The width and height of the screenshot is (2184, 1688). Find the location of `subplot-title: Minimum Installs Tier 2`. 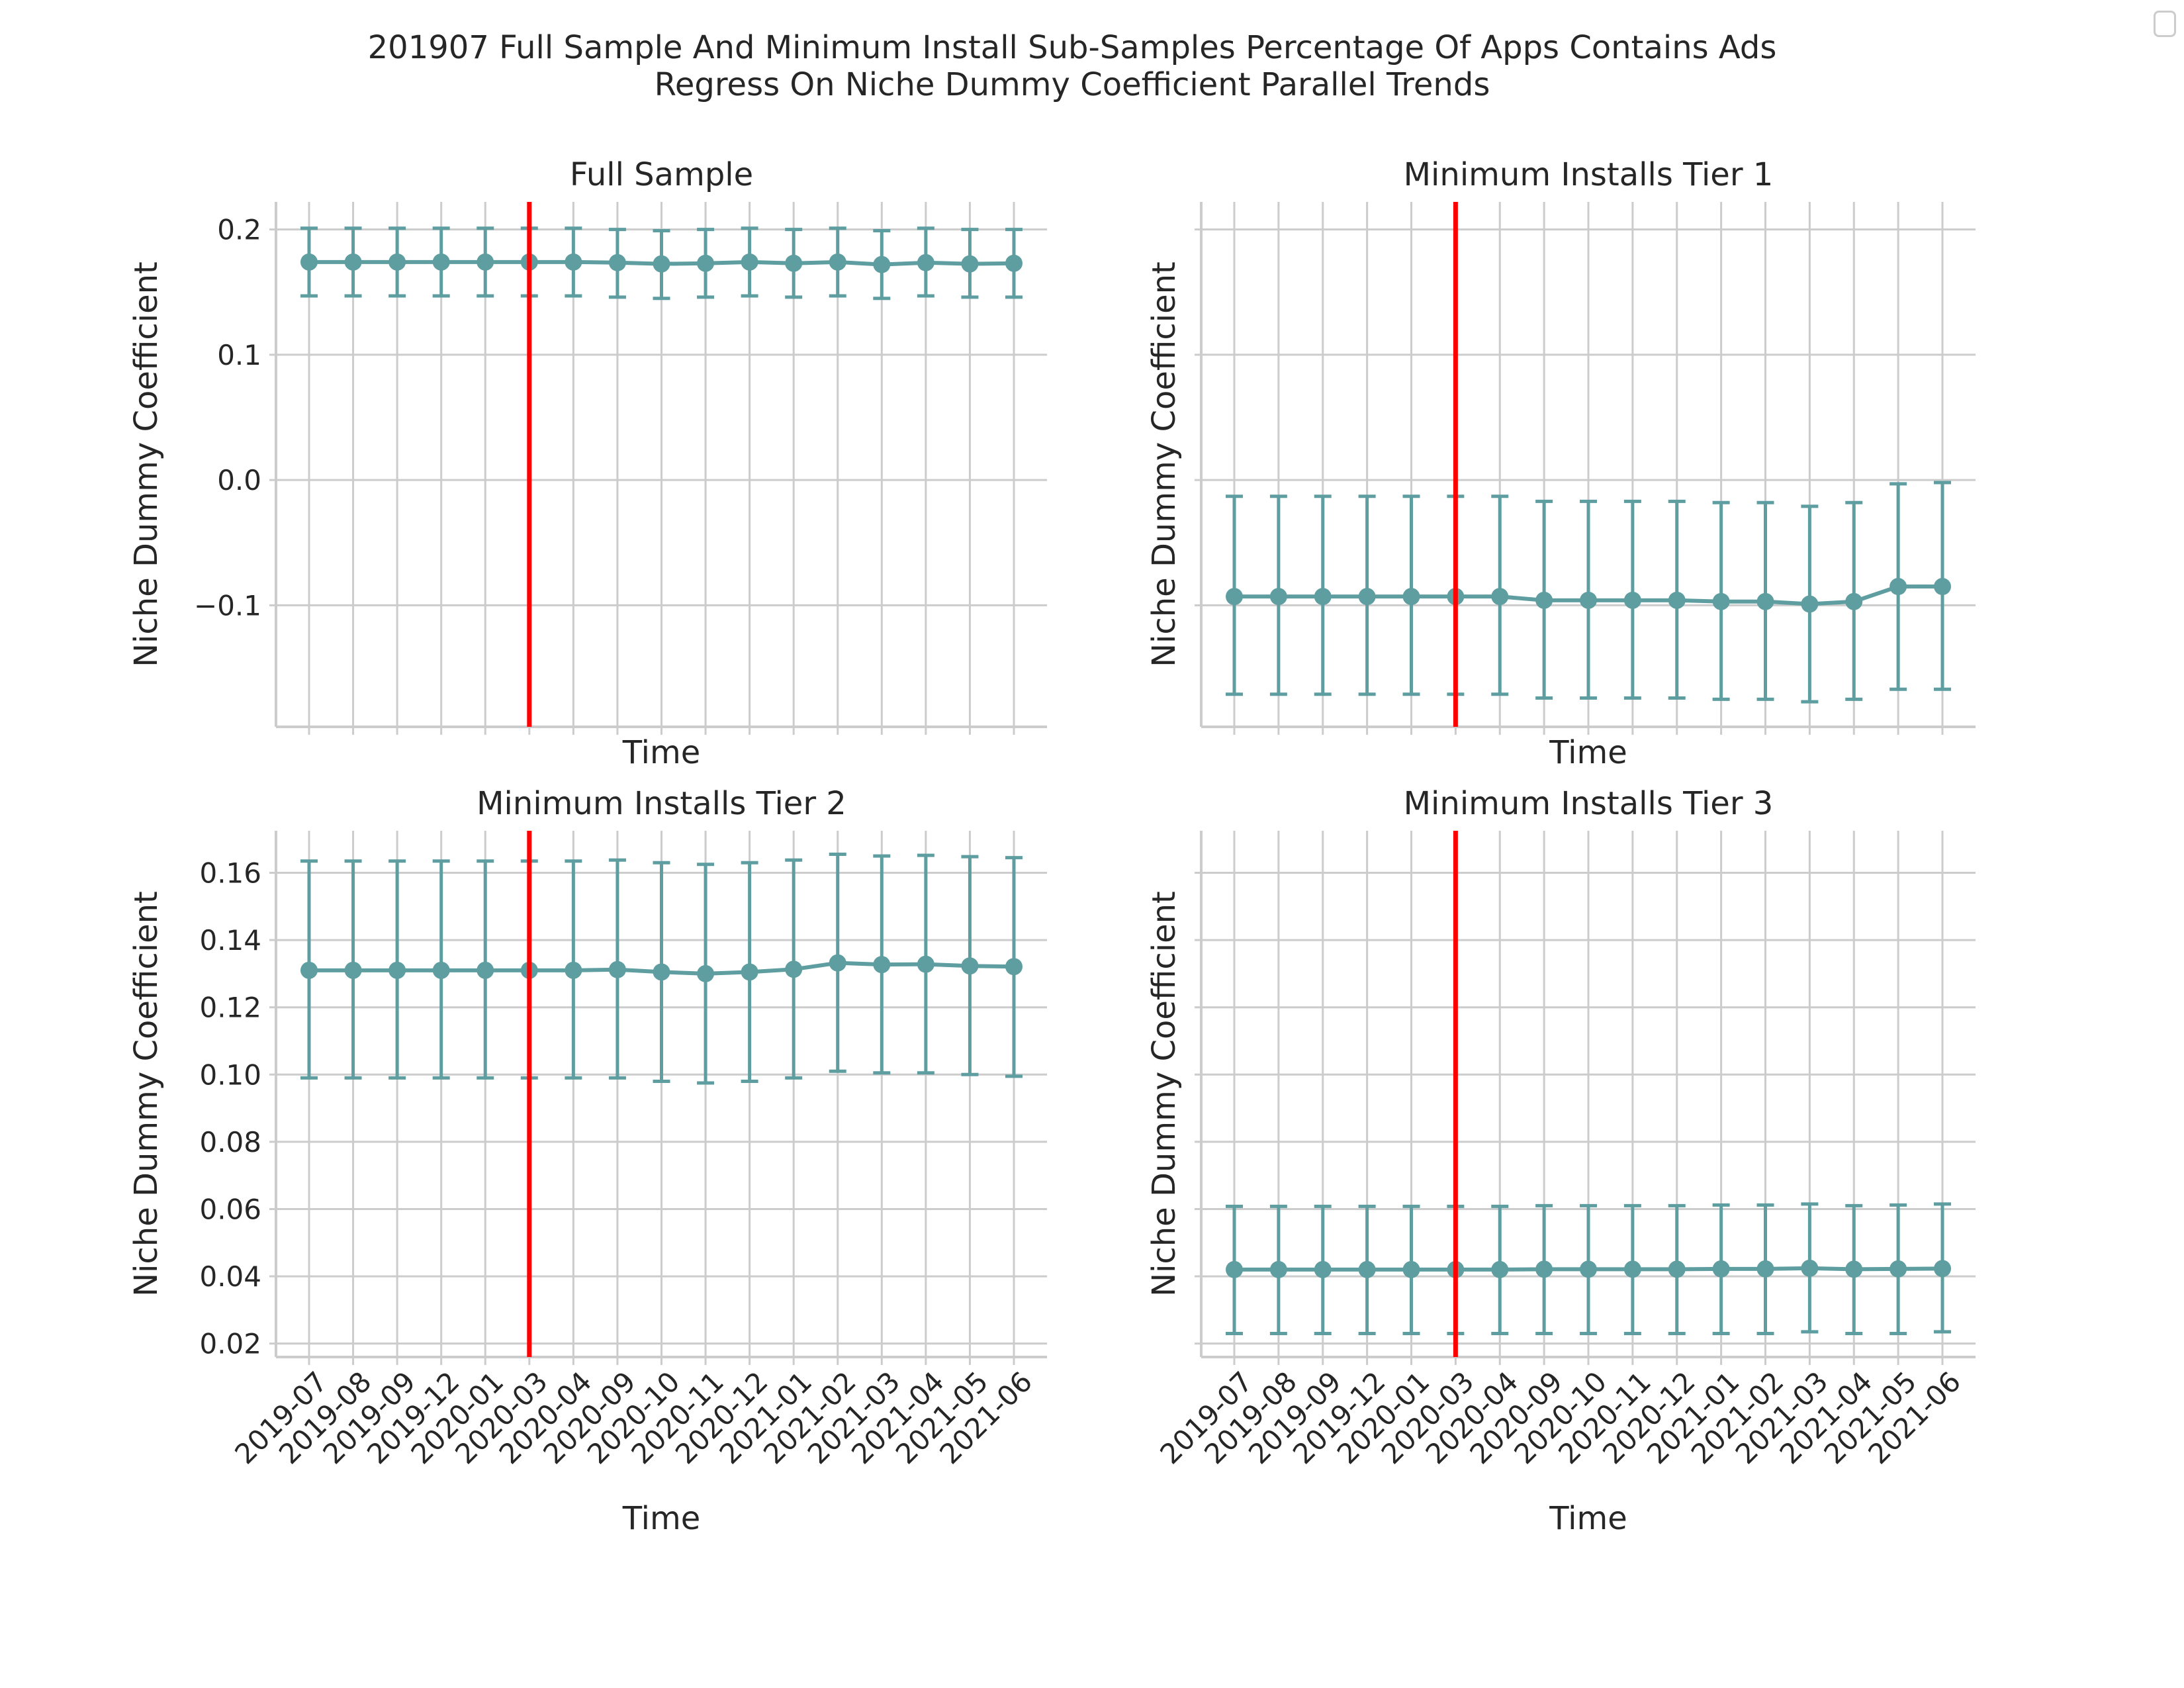

subplot-title: Minimum Installs Tier 2 is located at coordinates (661, 803).